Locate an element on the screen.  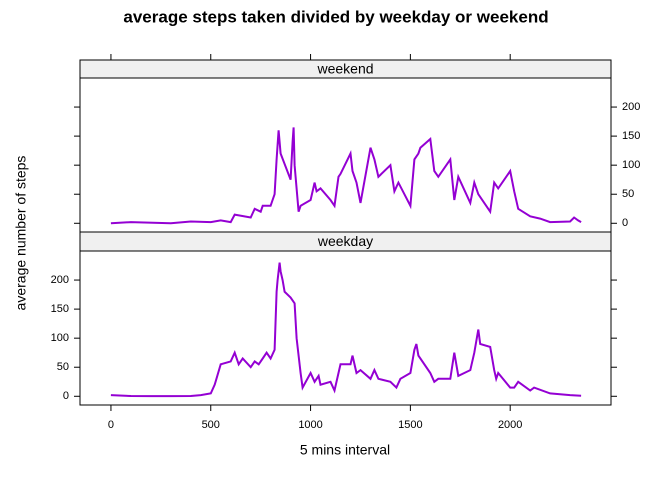
strip-label: weekday is located at coordinates (345, 241).